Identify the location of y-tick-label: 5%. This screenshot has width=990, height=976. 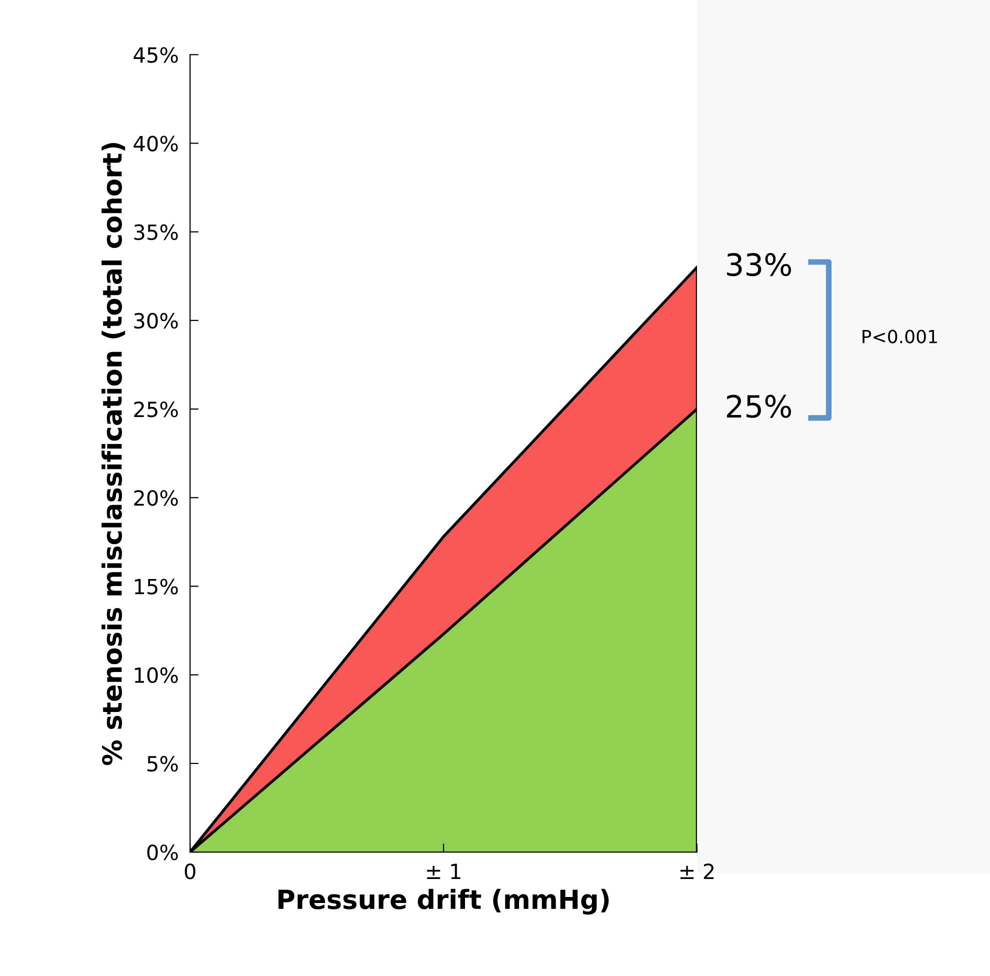
(163, 764).